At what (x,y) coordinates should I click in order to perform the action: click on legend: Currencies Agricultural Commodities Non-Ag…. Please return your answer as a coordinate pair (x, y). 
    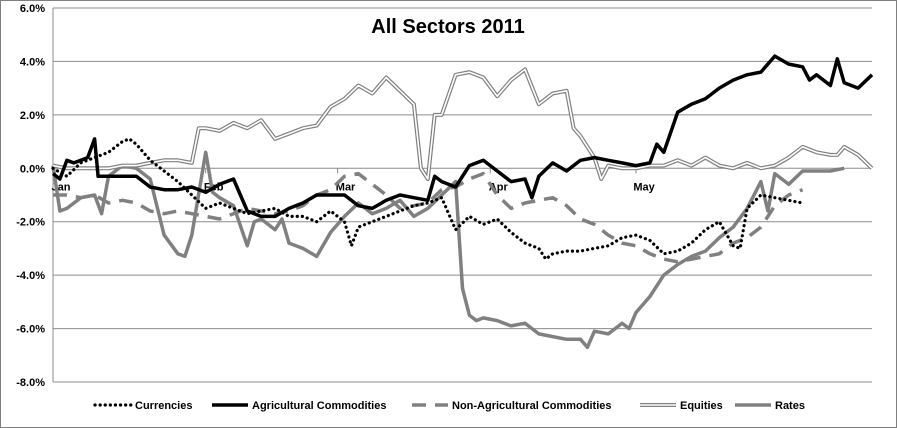
    Looking at the image, I should click on (449, 406).